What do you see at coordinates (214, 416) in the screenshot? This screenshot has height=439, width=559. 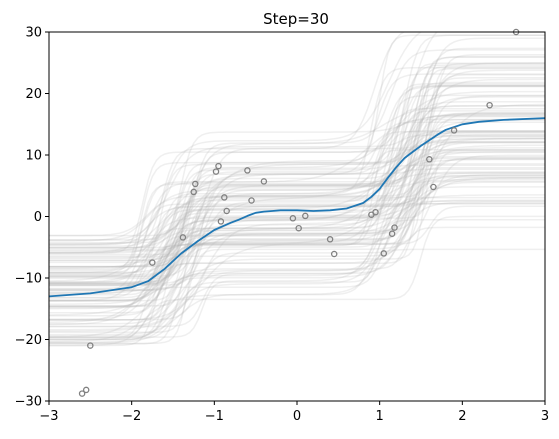 I see `x-tick-label: −1` at bounding box center [214, 416].